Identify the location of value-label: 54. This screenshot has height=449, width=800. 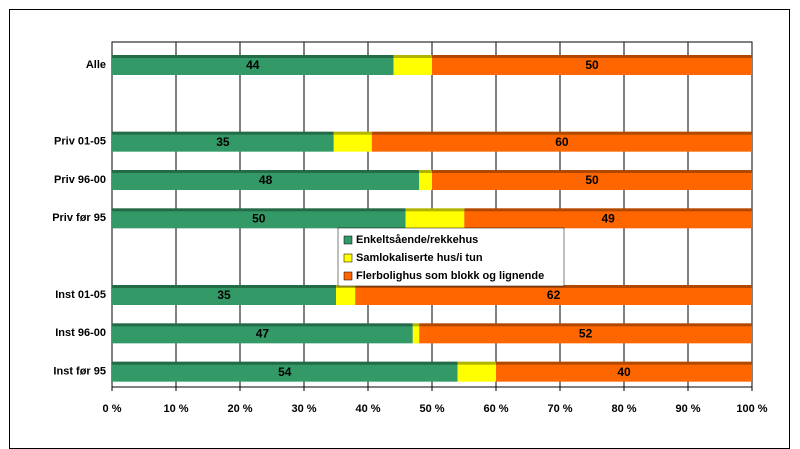
(285, 372).